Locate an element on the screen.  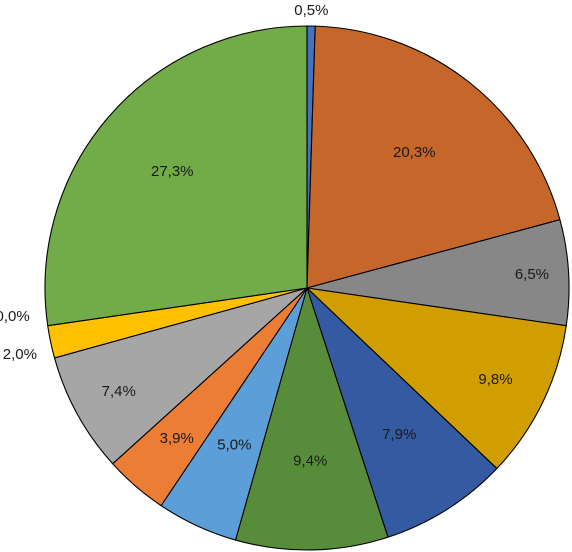
slice-label-4: 9,8% is located at coordinates (495, 379).